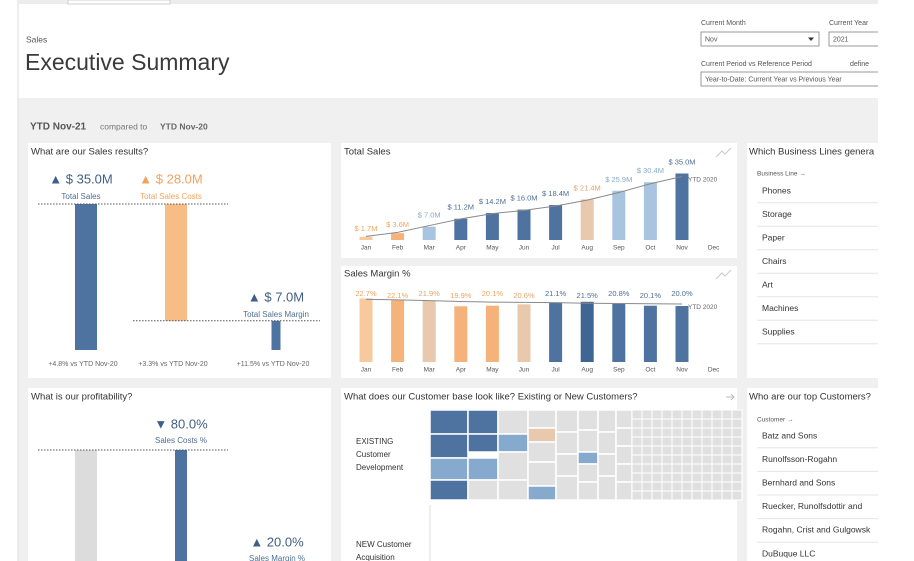 The width and height of the screenshot is (914, 561). What do you see at coordinates (619, 370) in the screenshot?
I see `month-label: Sep` at bounding box center [619, 370].